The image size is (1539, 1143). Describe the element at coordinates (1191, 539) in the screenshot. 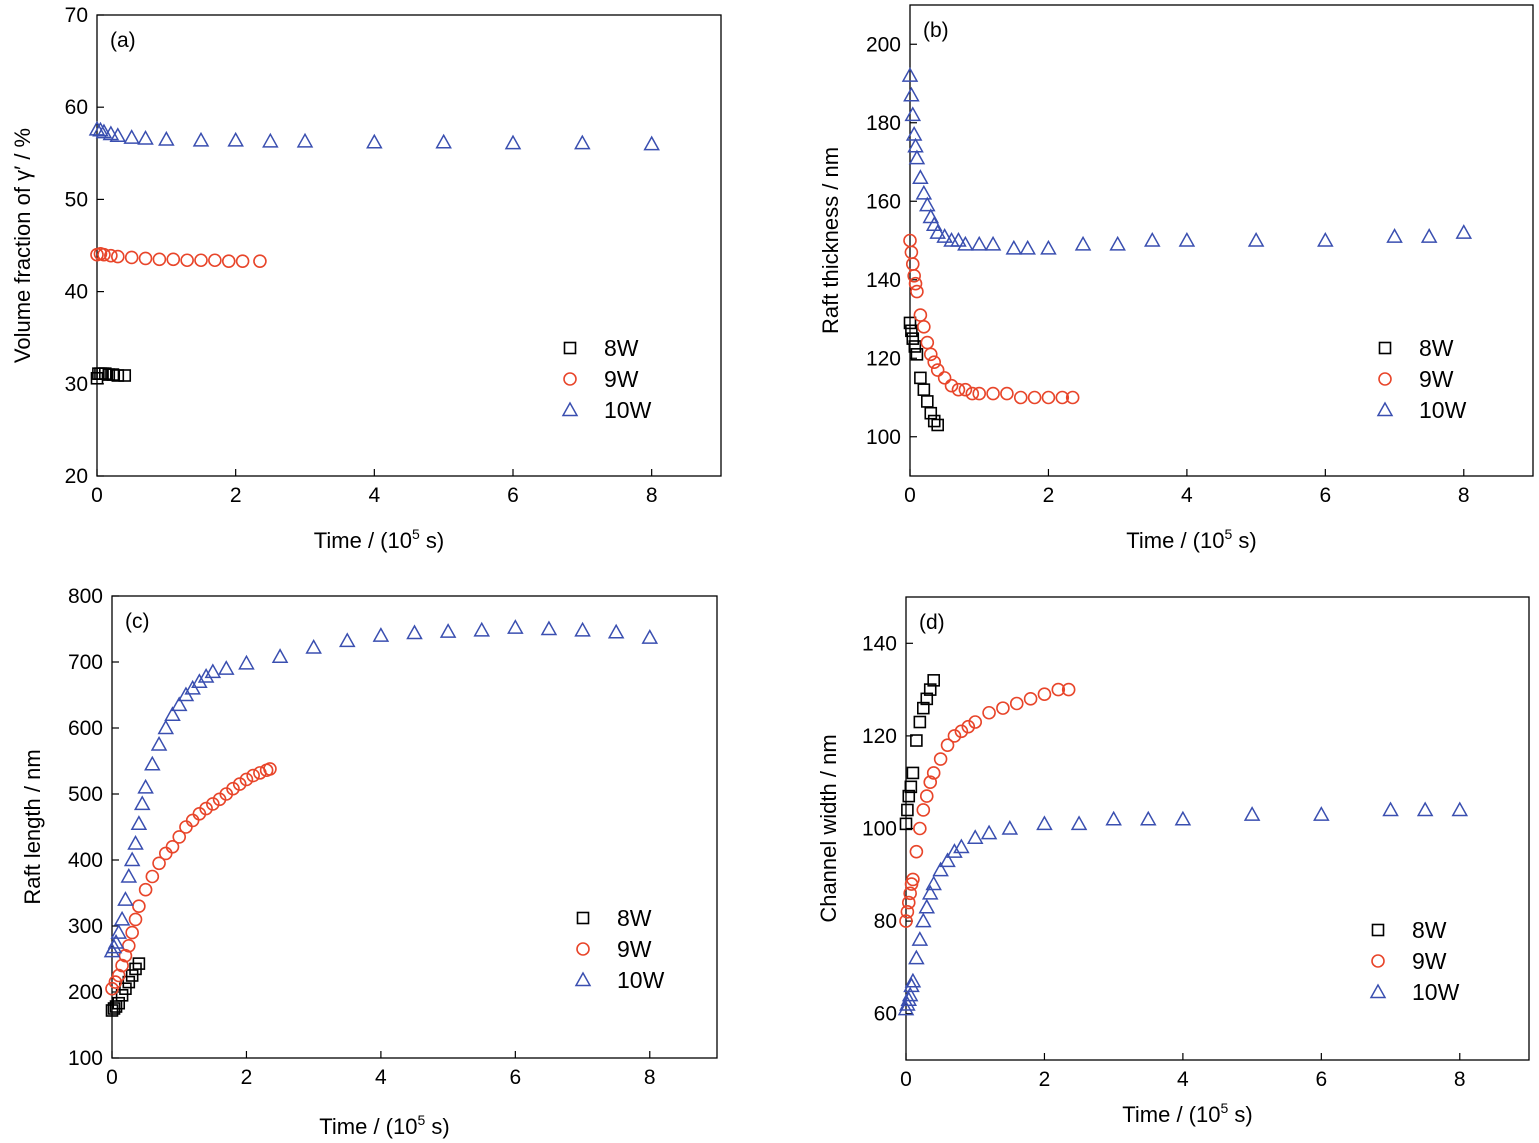

I see `x-axis-title: Time / (105 s)` at that location.